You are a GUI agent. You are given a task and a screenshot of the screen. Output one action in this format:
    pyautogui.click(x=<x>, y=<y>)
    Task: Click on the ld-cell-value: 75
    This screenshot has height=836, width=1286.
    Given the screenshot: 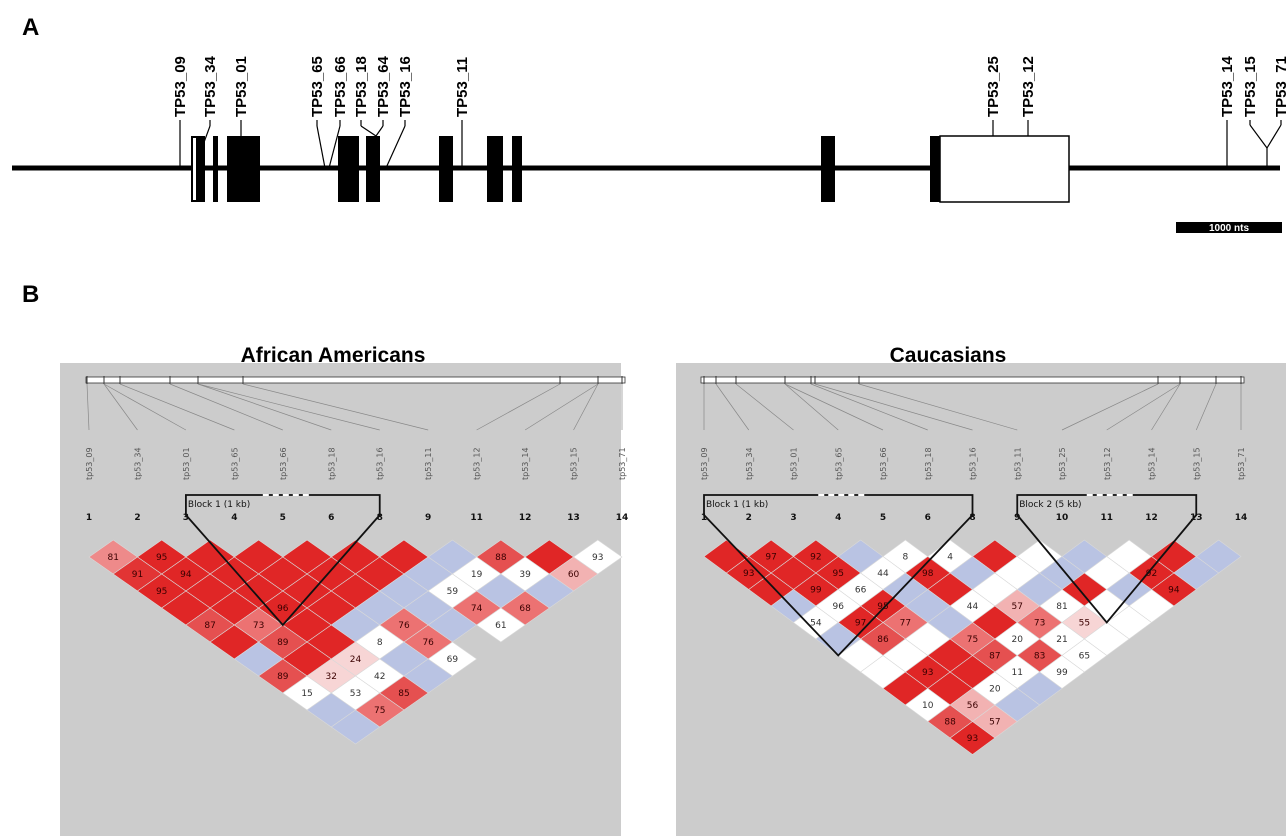 What is the action you would take?
    pyautogui.click(x=972, y=640)
    